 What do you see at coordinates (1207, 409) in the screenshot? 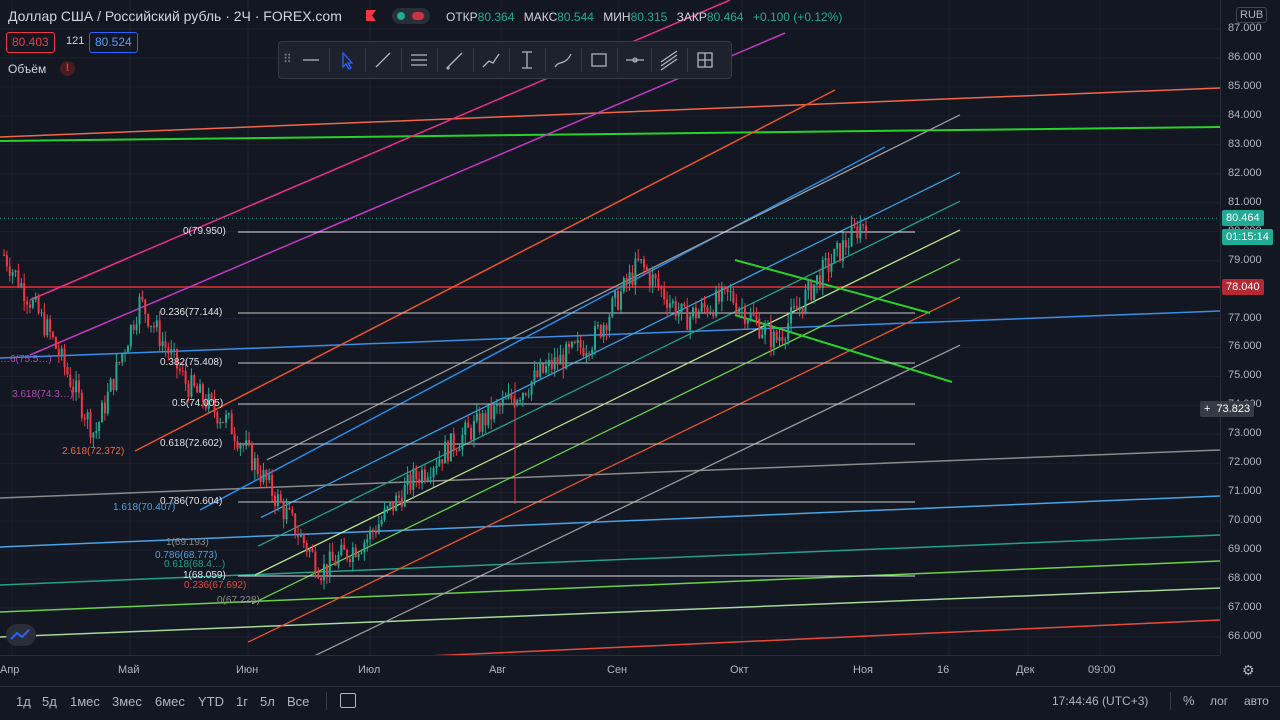
I see `plus-icon: +` at bounding box center [1207, 409].